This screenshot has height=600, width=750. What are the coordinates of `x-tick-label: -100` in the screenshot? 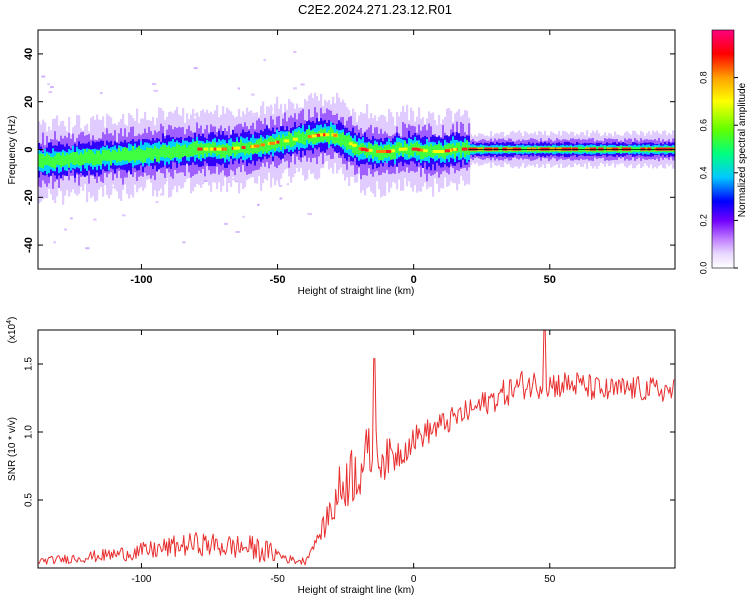 It's located at (141, 280).